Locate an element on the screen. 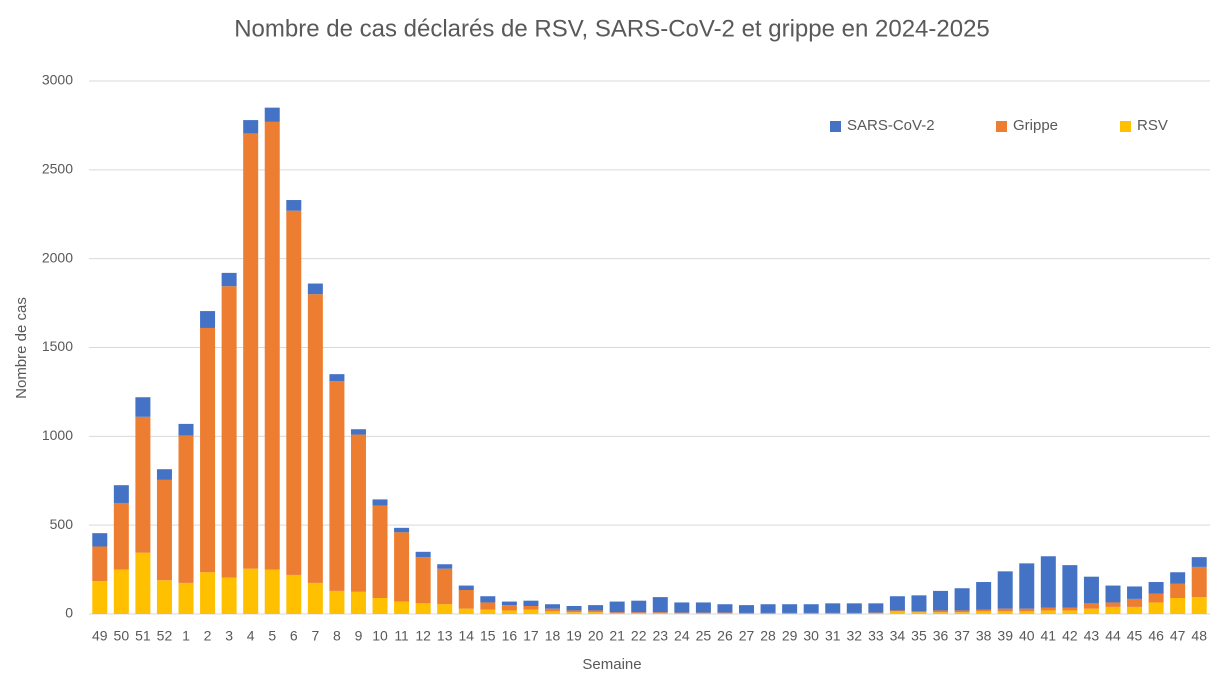  legend-label: Grippe is located at coordinates (1035, 125).